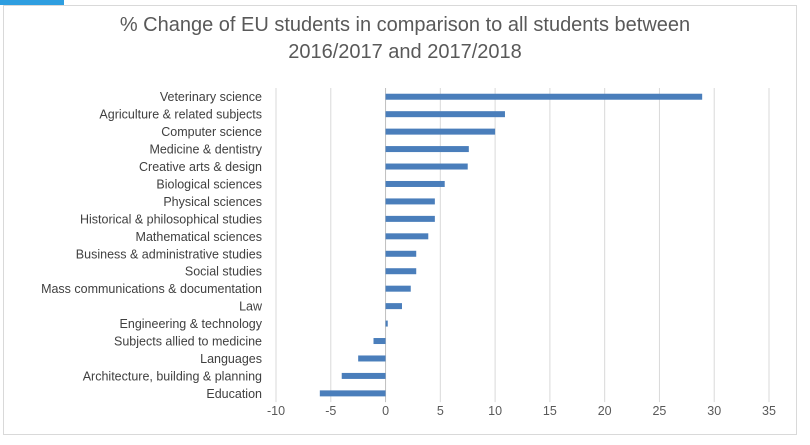  Describe the element at coordinates (171, 219) in the screenshot. I see `category-label: Historical & philosophical studies` at that location.